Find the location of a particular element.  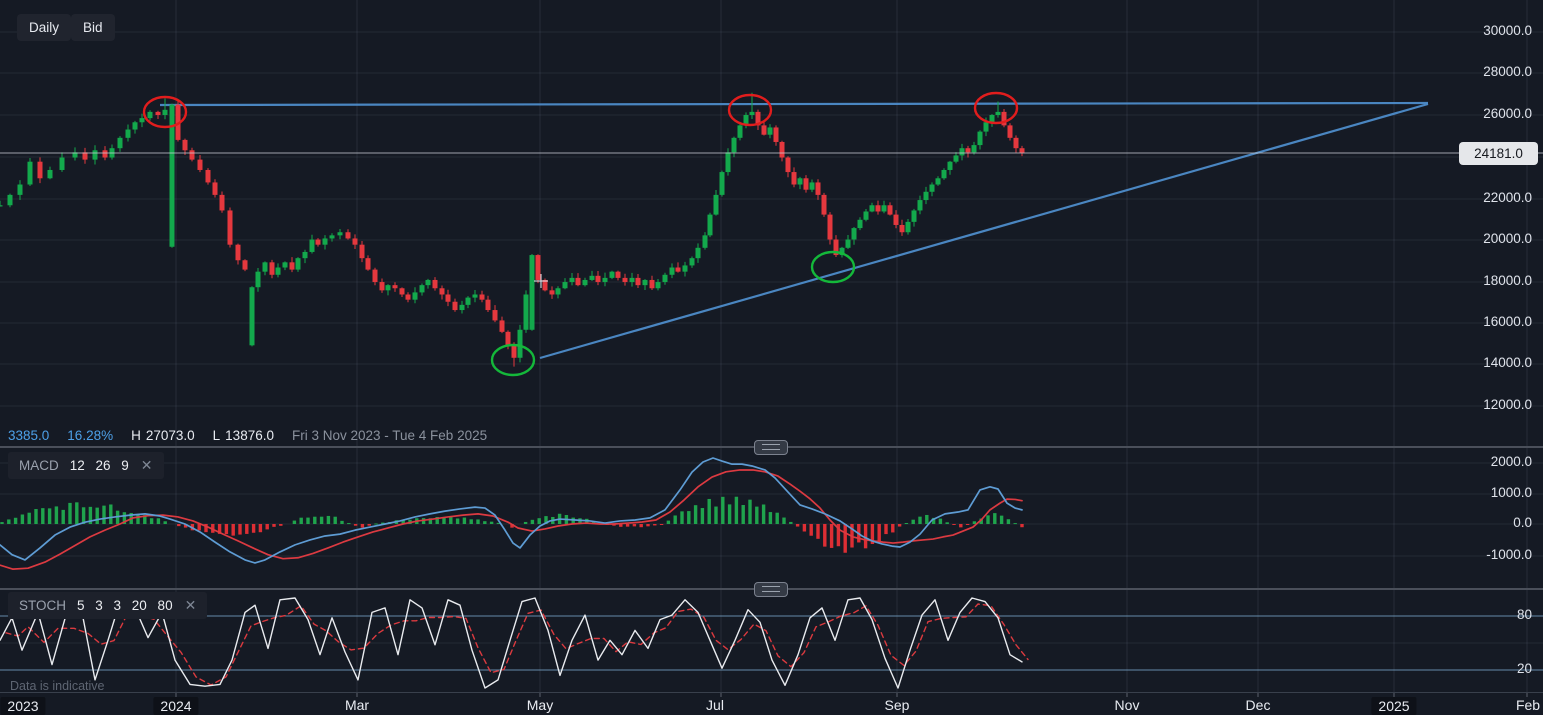

change-percent: 16.28% is located at coordinates (90, 435).